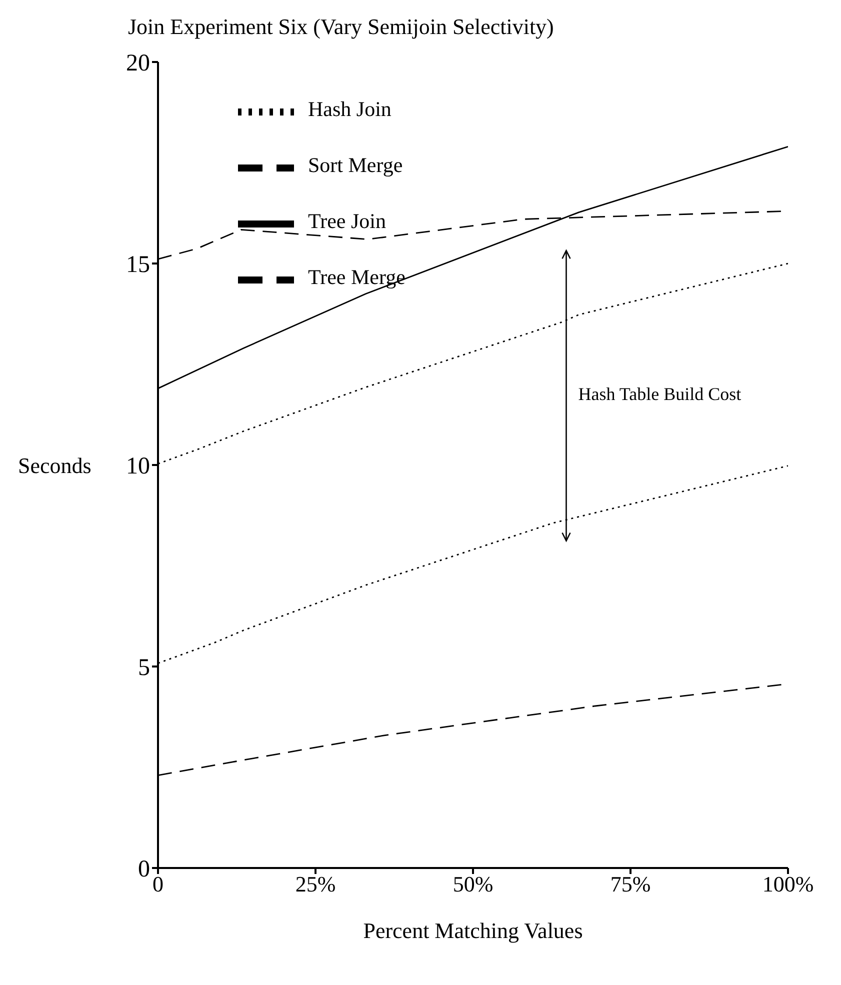  What do you see at coordinates (315, 884) in the screenshot?
I see `x-tick-label: 25%` at bounding box center [315, 884].